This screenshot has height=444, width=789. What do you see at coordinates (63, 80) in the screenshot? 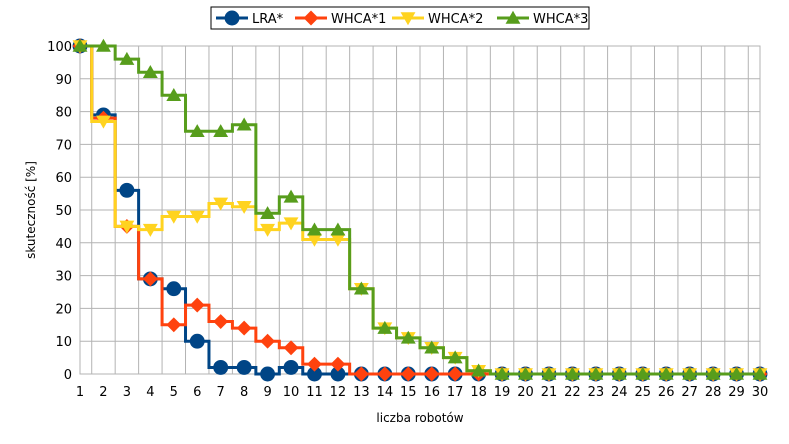
I see `y-tick-label: 90` at bounding box center [63, 80].